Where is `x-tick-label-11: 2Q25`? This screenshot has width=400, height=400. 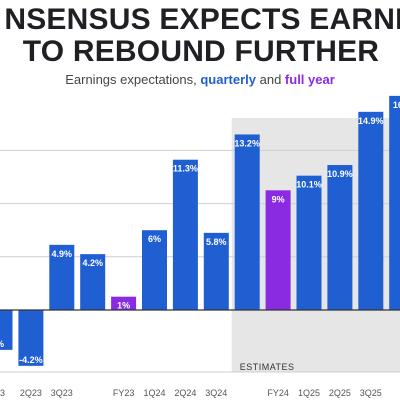
x-tick-label-11: 2Q25 is located at coordinates (340, 393).